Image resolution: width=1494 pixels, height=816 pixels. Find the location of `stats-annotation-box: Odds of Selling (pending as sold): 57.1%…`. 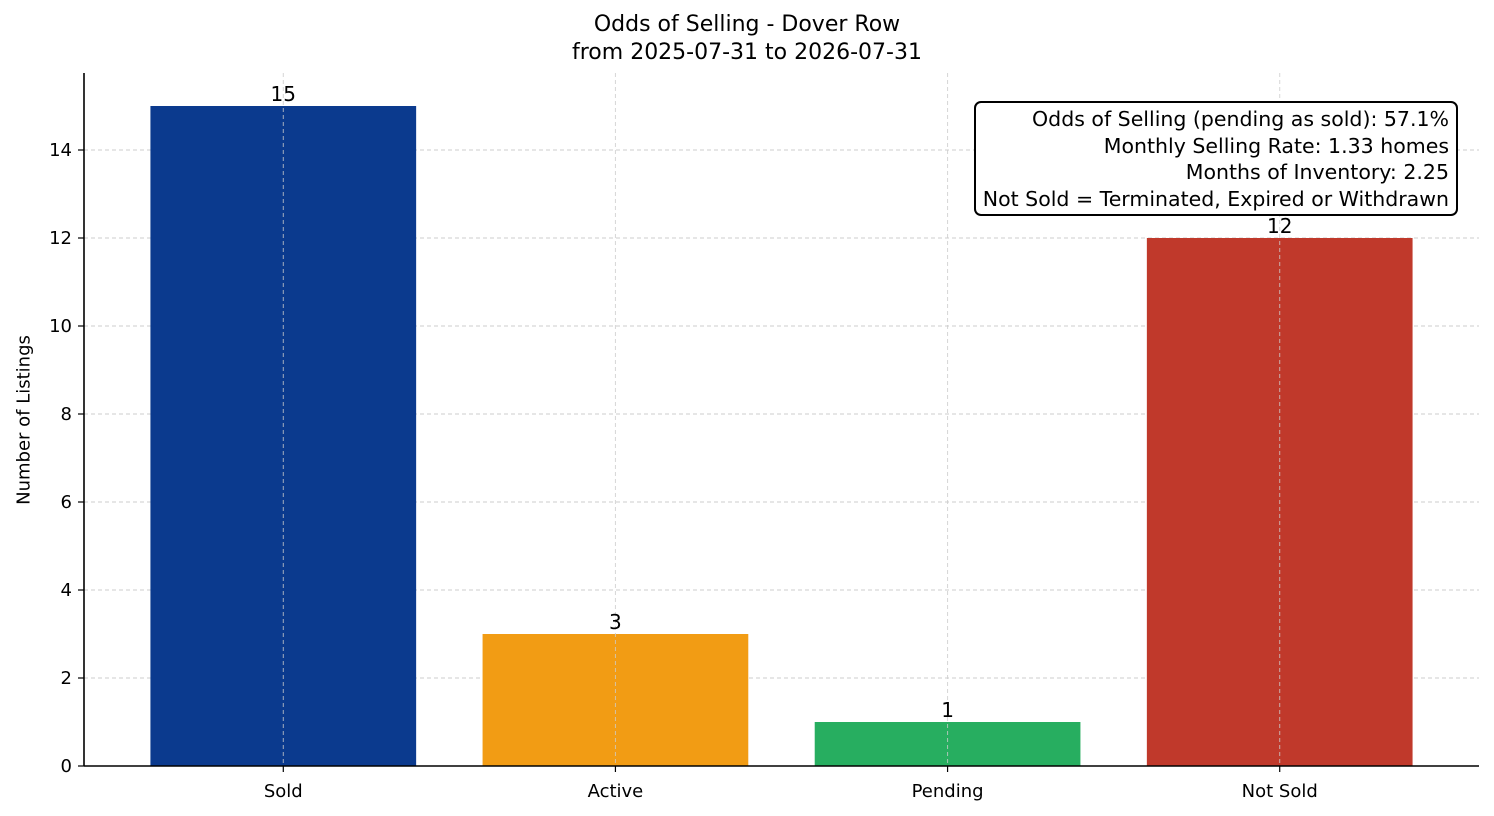

stats-annotation-box: Odds of Selling (pending as sold): 57.1%… is located at coordinates (1215, 158).